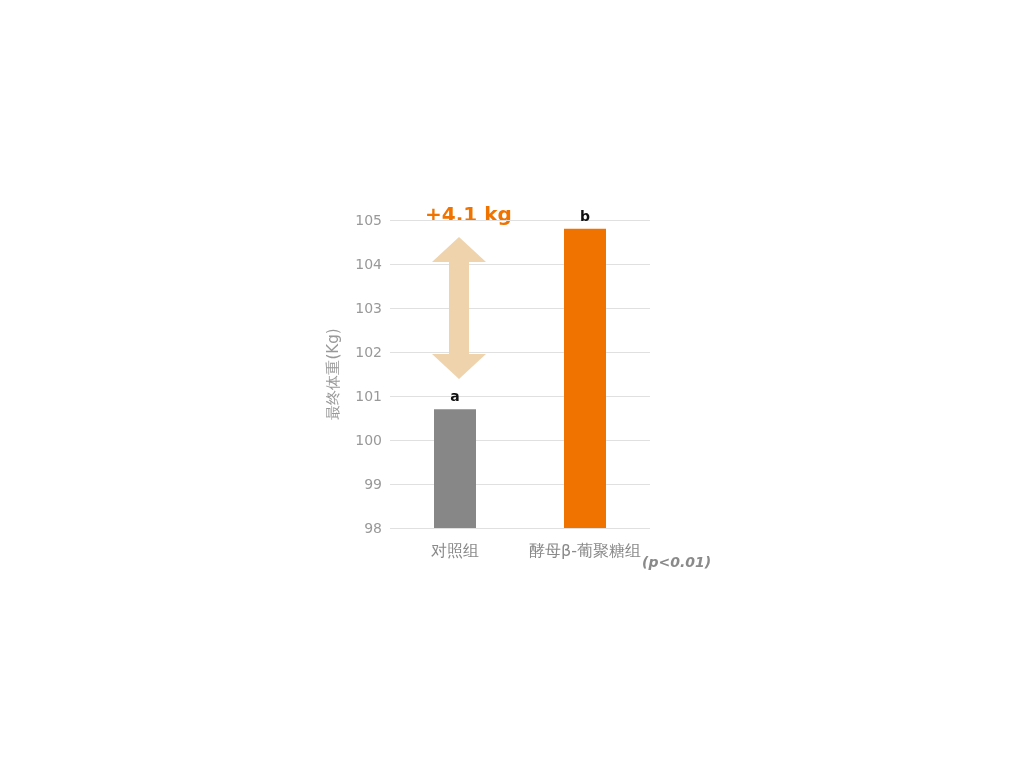 Image resolution: width=1024 pixels, height=768 pixels. What do you see at coordinates (373, 484) in the screenshot?
I see `y-tick-label: 99` at bounding box center [373, 484].